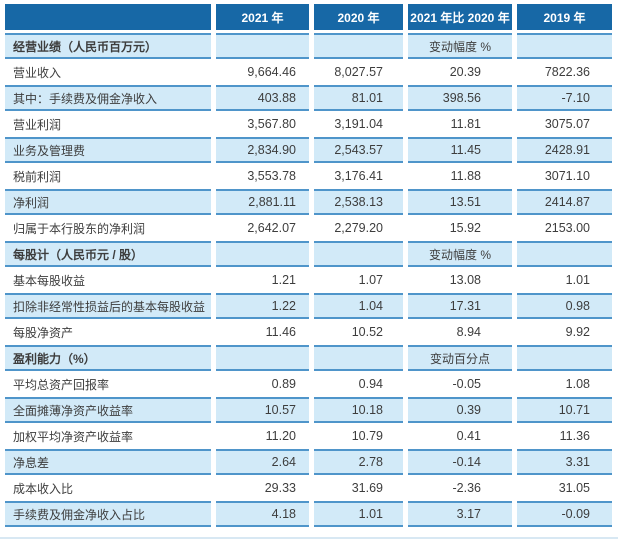 The image size is (618, 541). Describe the element at coordinates (262, 98) in the screenshot. I see `cell-value: 403.88` at that location.